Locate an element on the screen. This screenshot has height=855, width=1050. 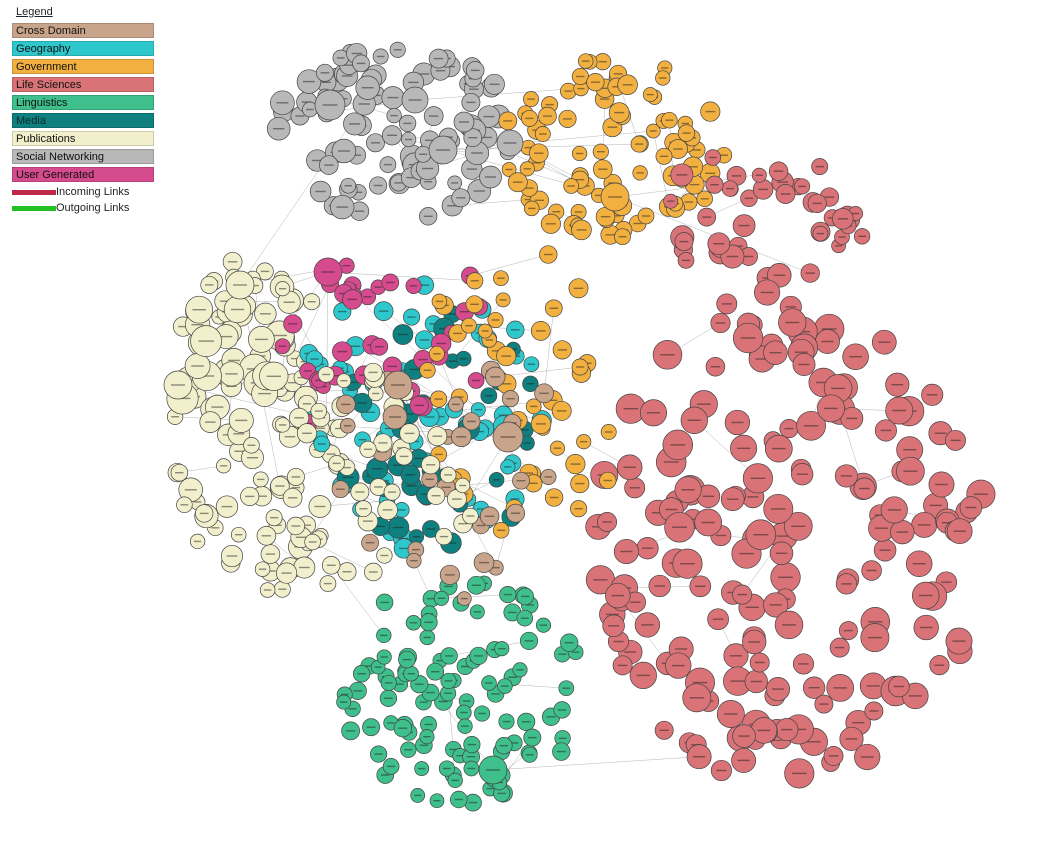
legend-item-cross-domain: Cross Domain is located at coordinates (83, 30).